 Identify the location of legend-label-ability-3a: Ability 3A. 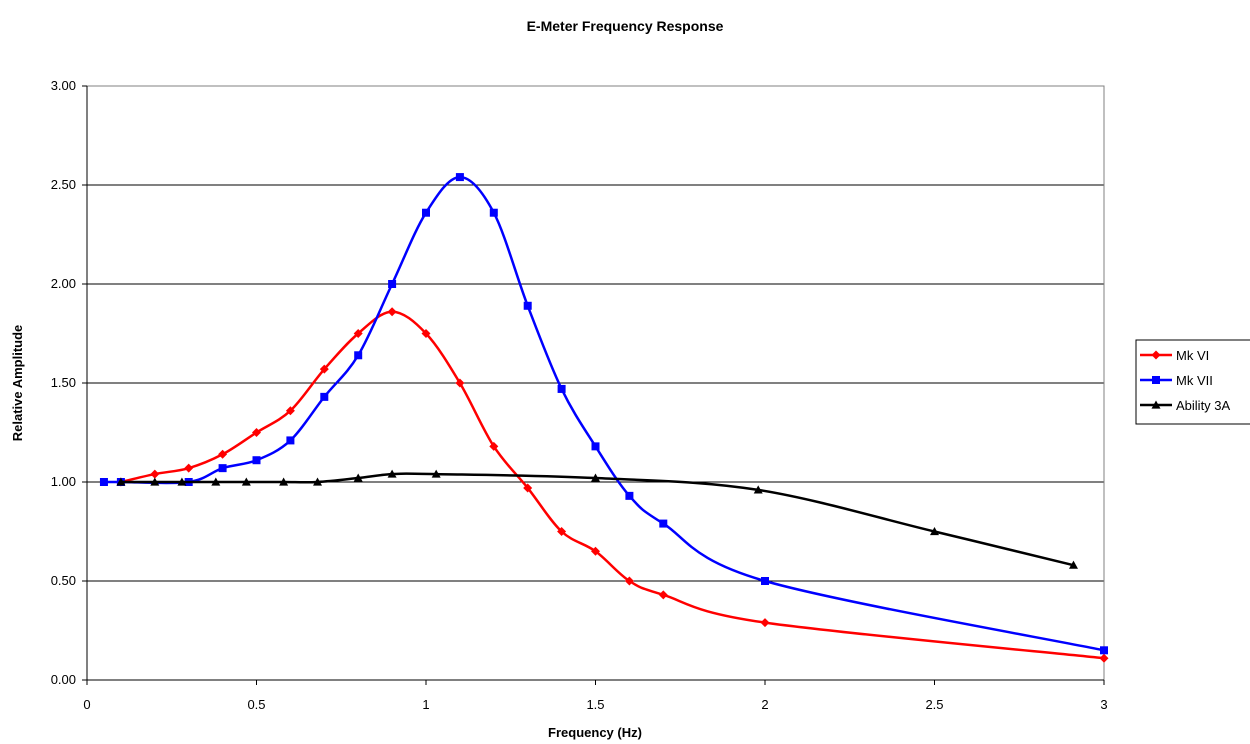
(1203, 405).